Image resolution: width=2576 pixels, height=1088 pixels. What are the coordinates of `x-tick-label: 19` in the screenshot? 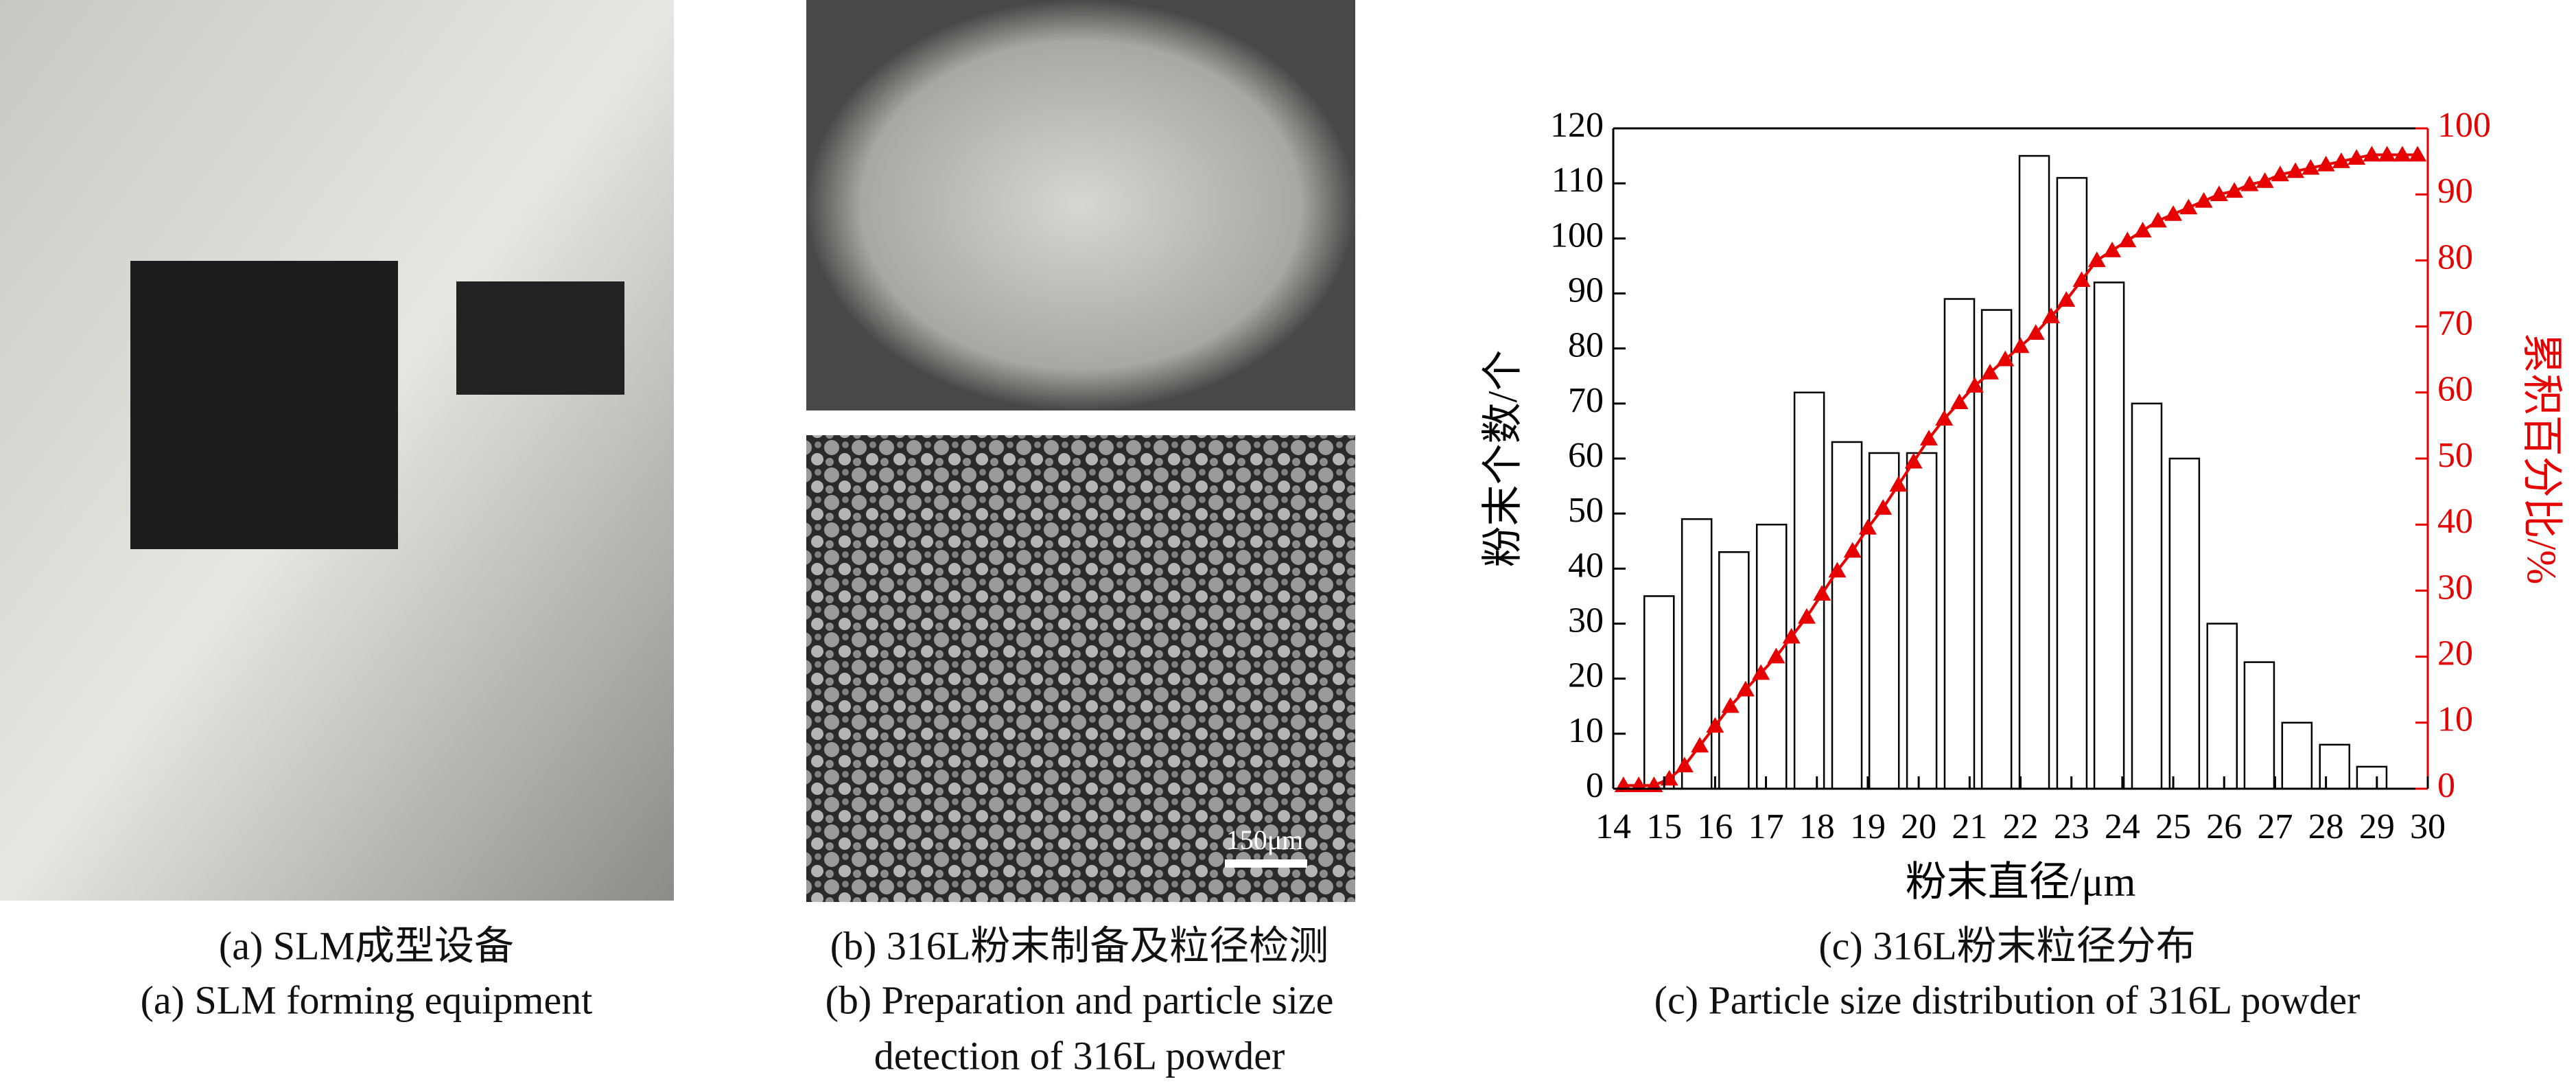 It's located at (1868, 826).